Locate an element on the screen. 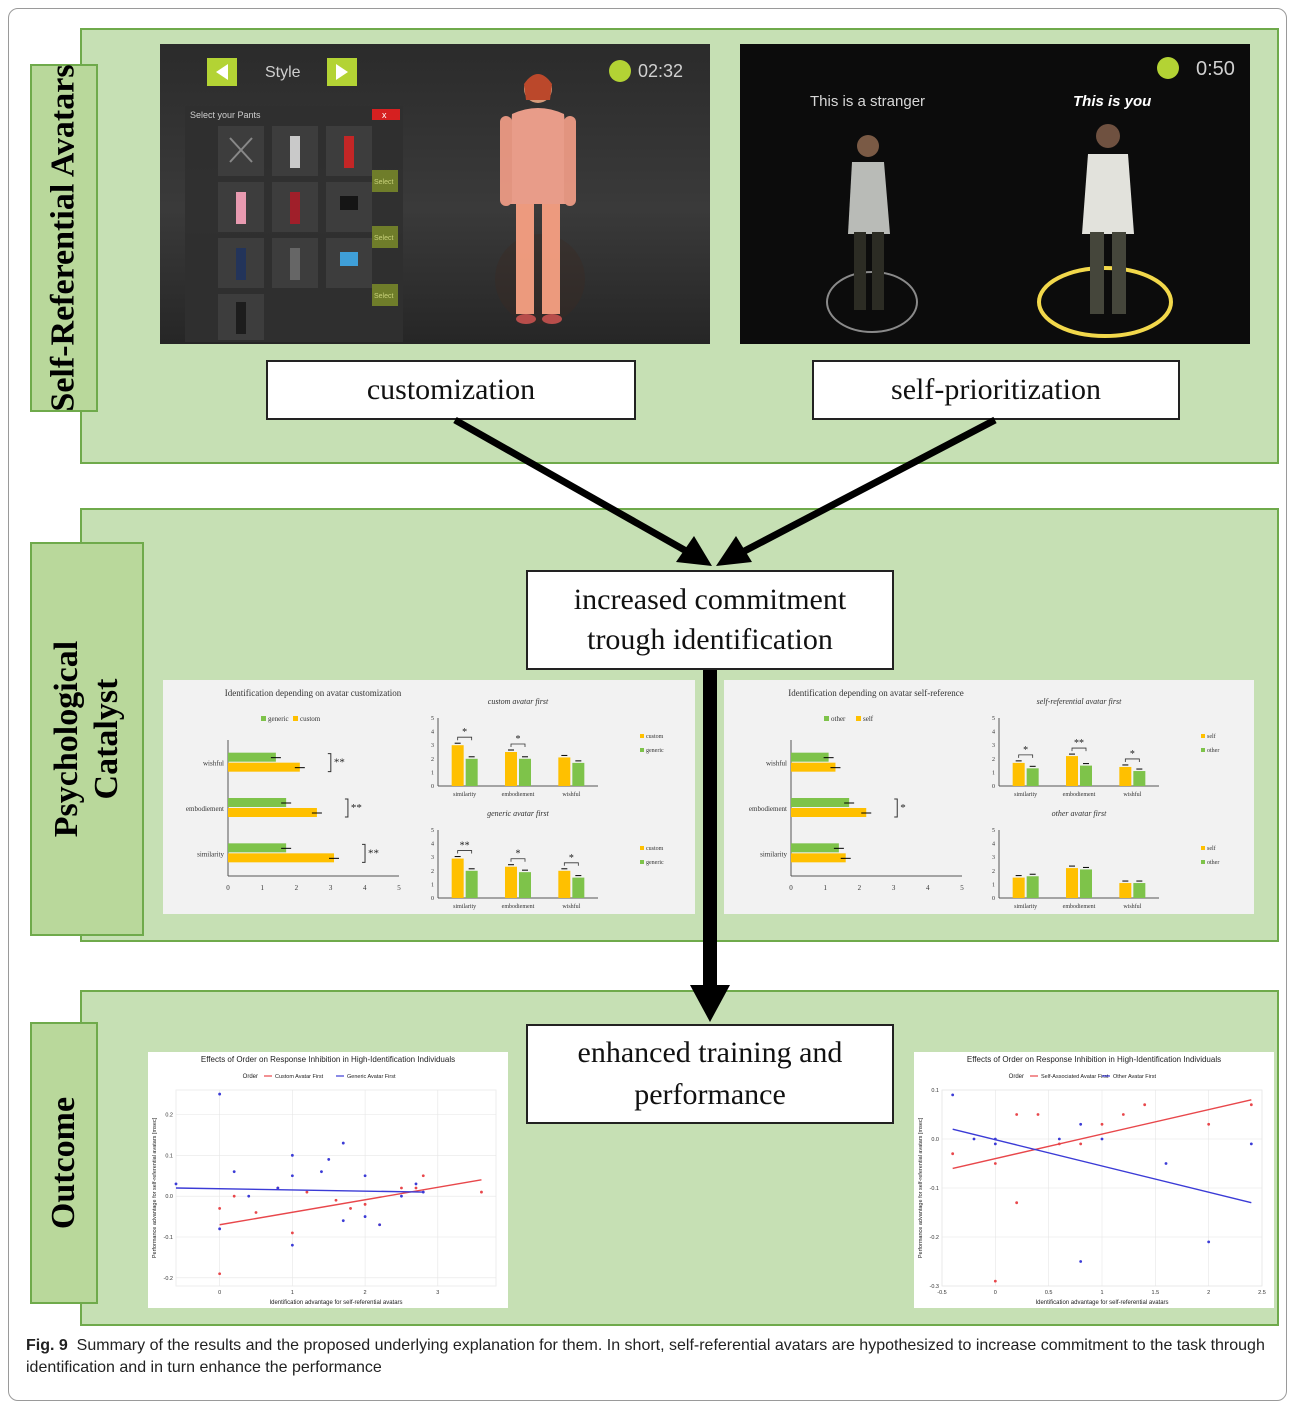 Image resolution: width=1295 pixels, height=1408 pixels. arrow-customization-to-commitment is located at coordinates (575, 488).